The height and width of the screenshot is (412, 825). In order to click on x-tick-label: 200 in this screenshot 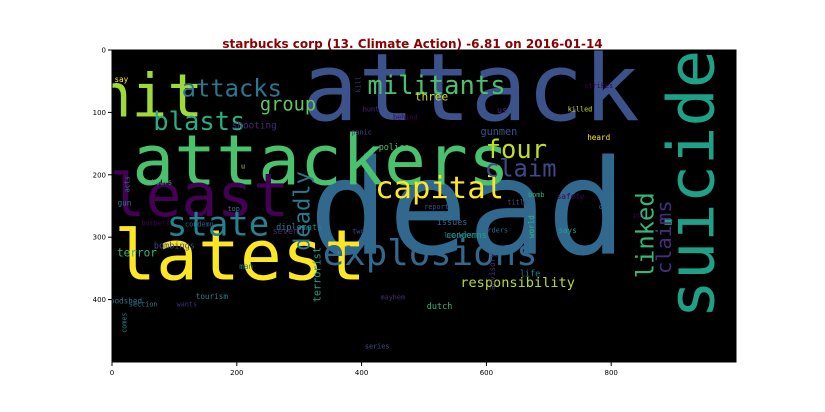, I will do `click(236, 373)`.